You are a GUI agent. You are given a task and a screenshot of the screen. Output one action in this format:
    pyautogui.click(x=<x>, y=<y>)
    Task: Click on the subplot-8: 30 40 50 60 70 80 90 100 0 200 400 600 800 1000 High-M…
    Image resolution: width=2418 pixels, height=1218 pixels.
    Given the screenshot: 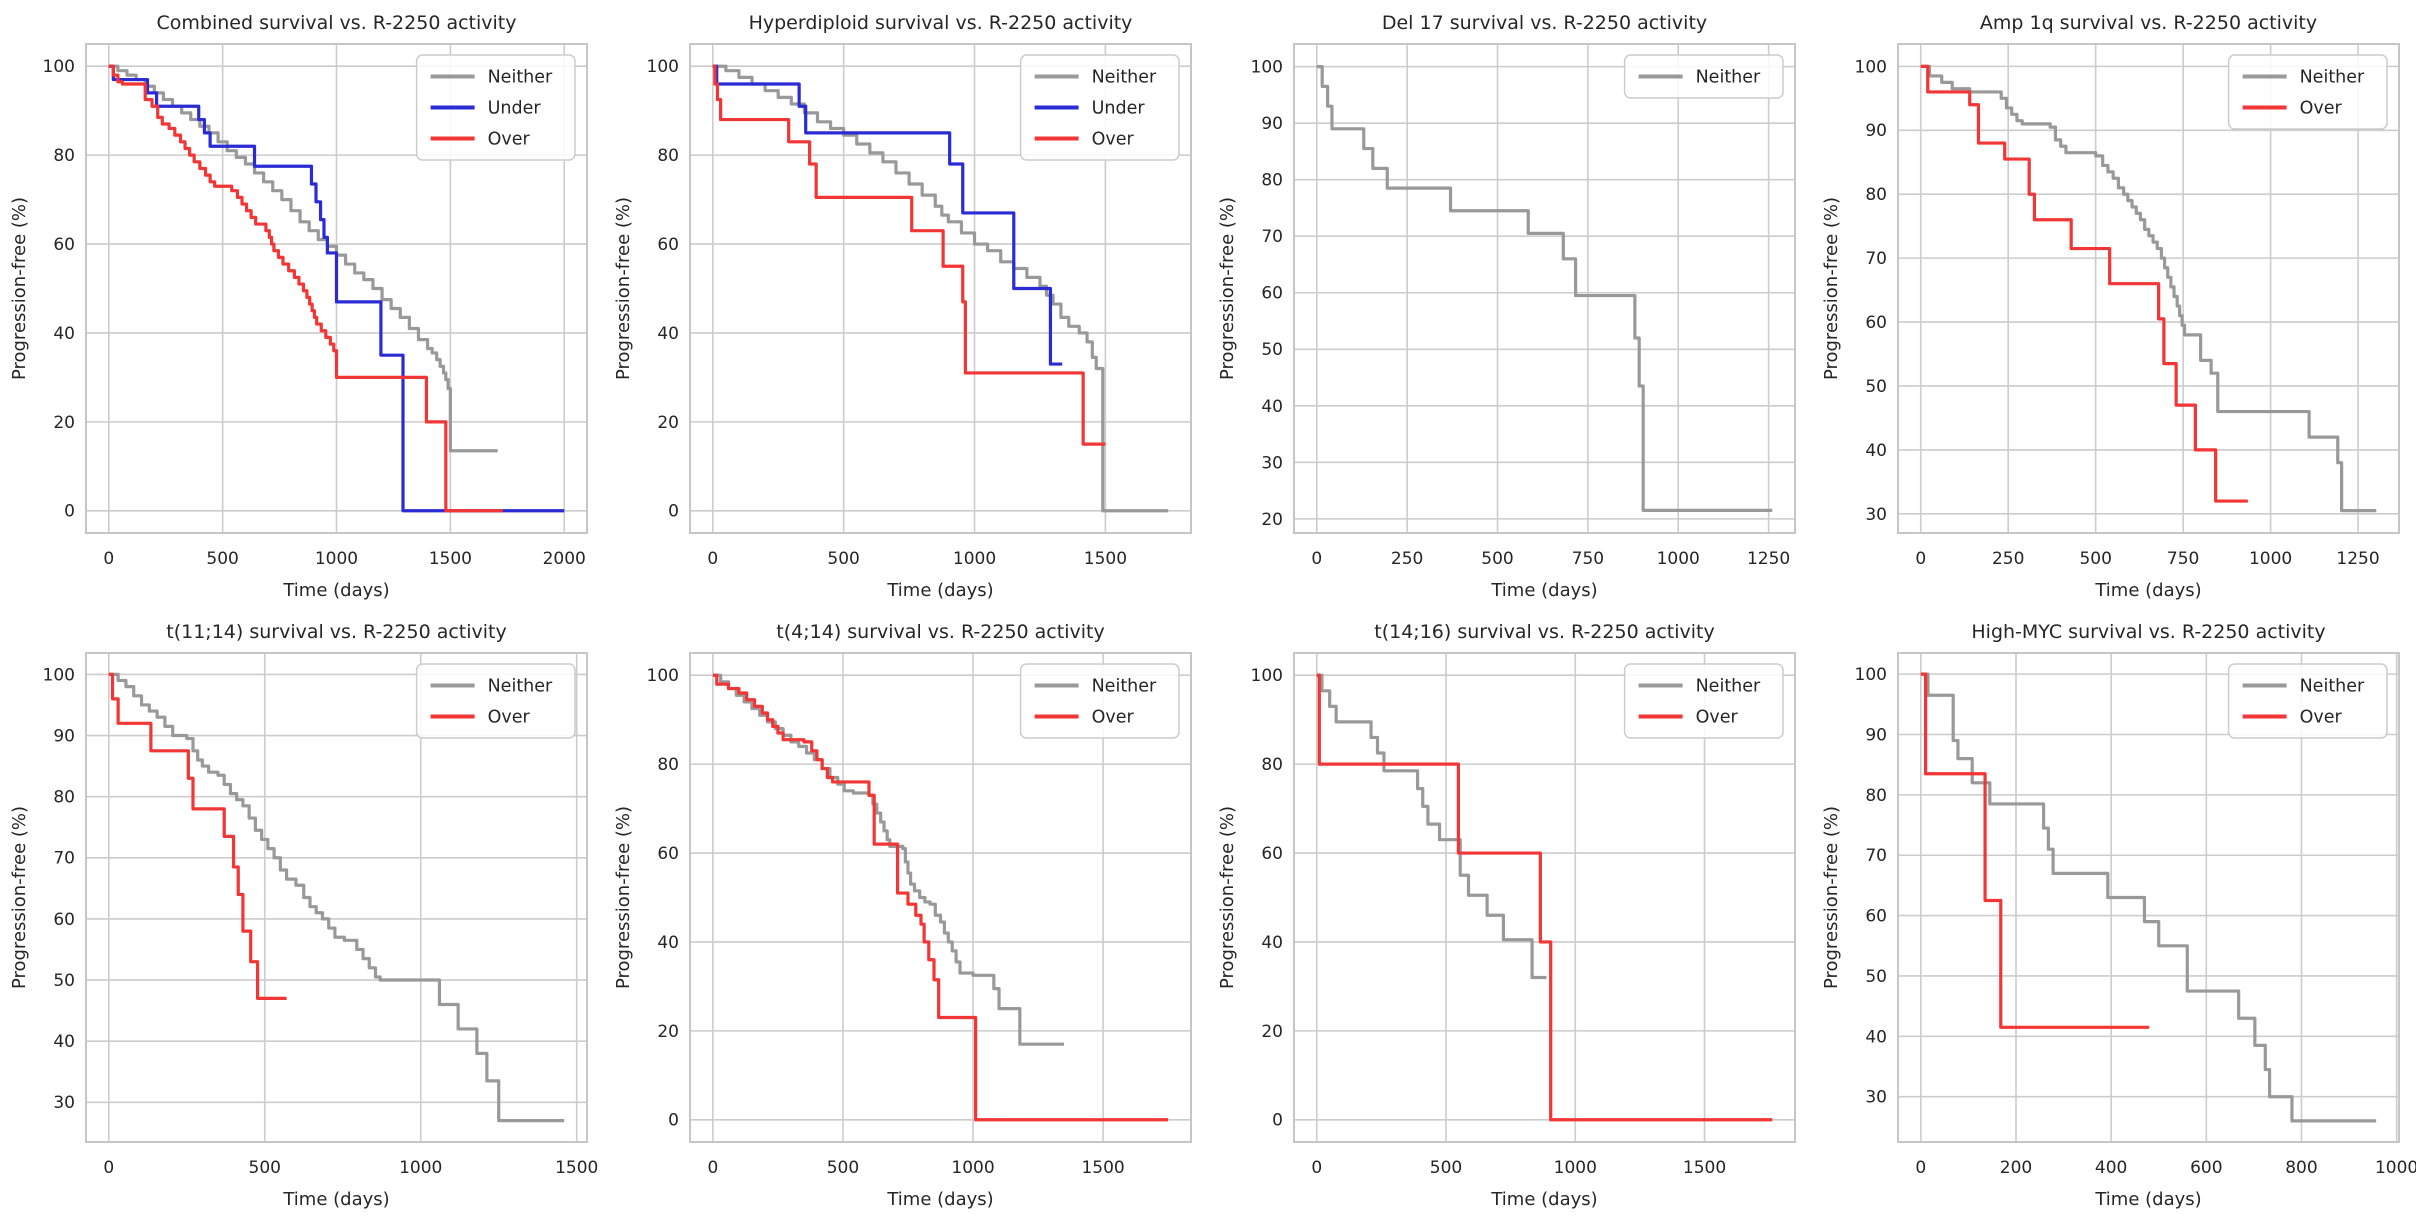 What is the action you would take?
    pyautogui.click(x=2114, y=913)
    